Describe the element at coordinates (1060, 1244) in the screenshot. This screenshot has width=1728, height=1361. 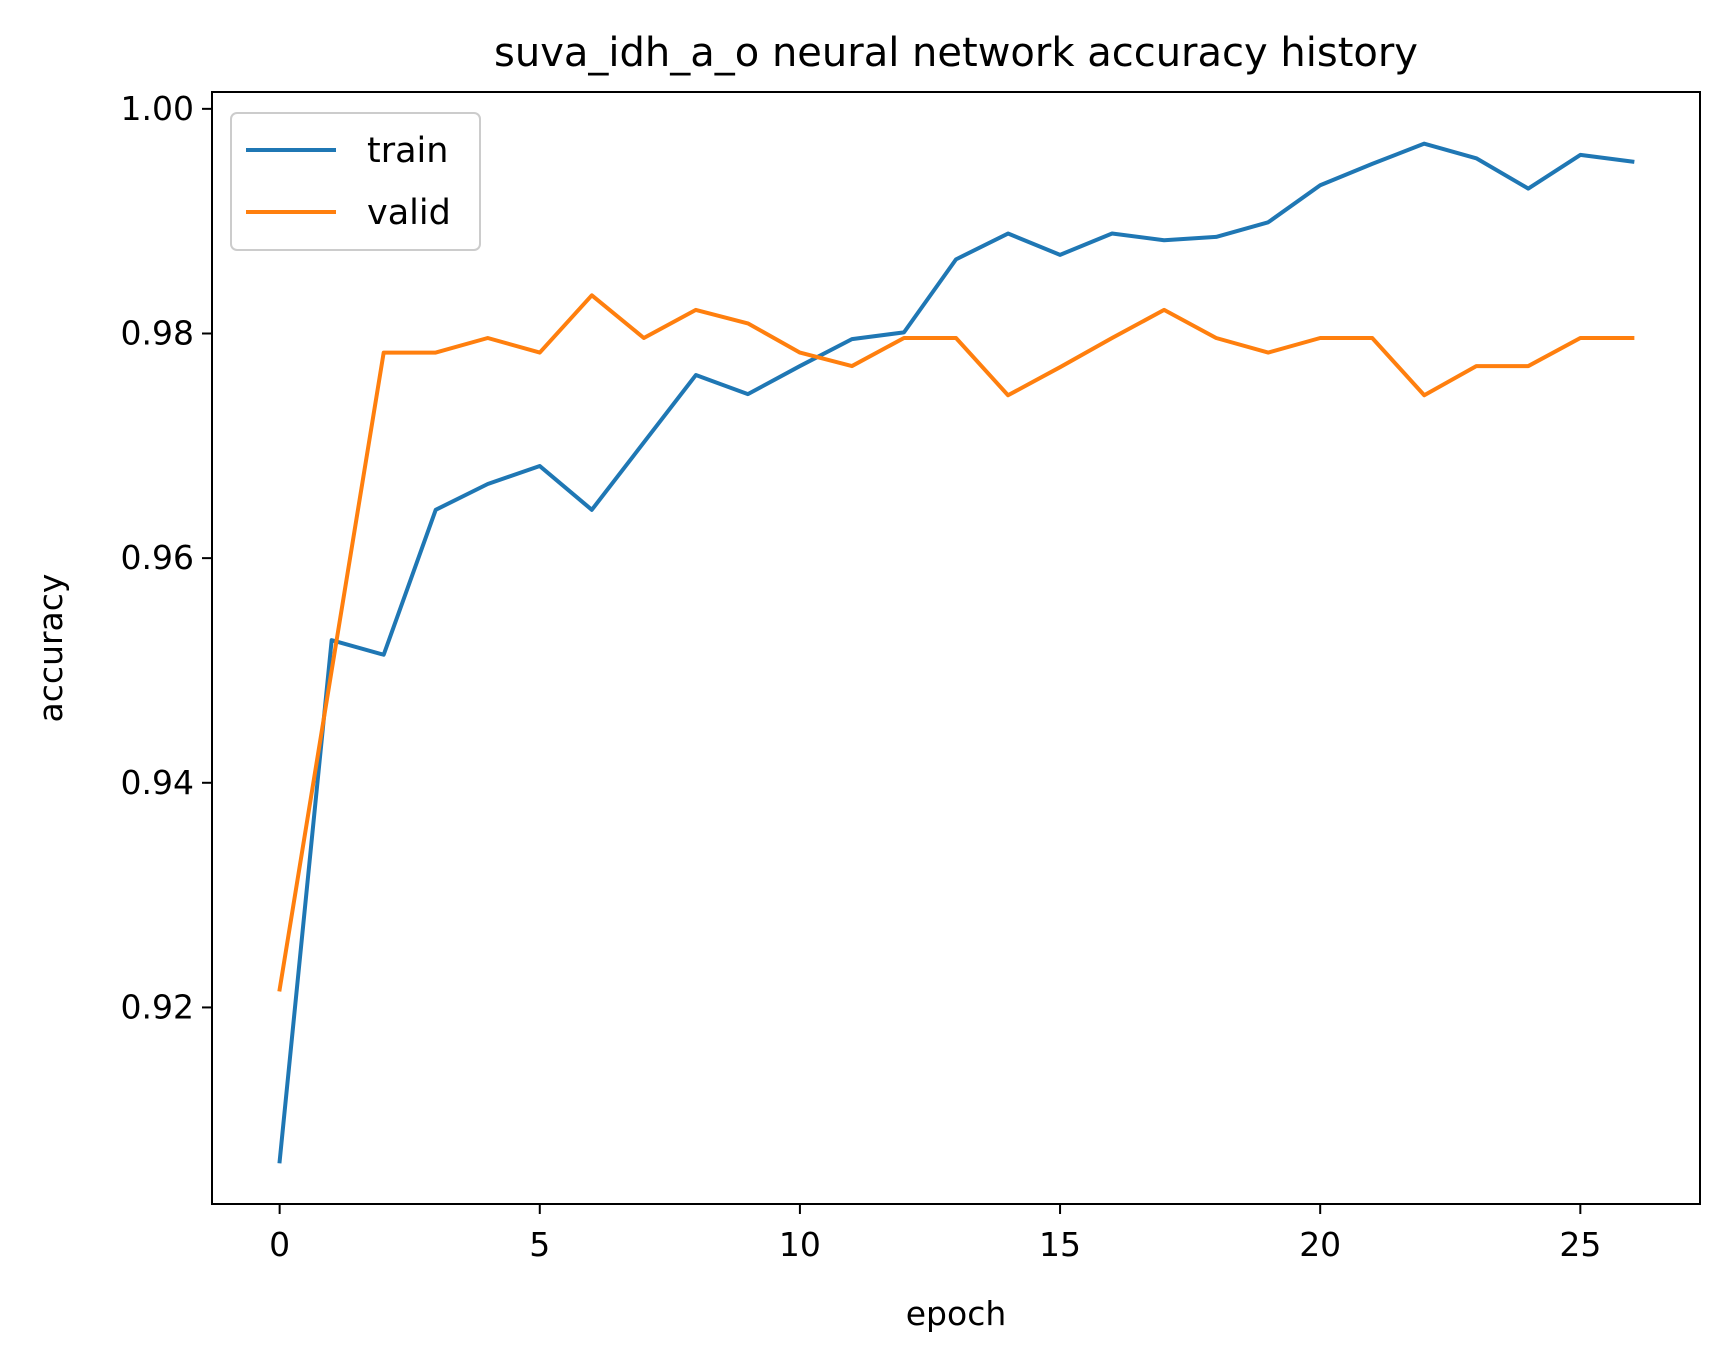
I see `x-tick-label: 15` at that location.